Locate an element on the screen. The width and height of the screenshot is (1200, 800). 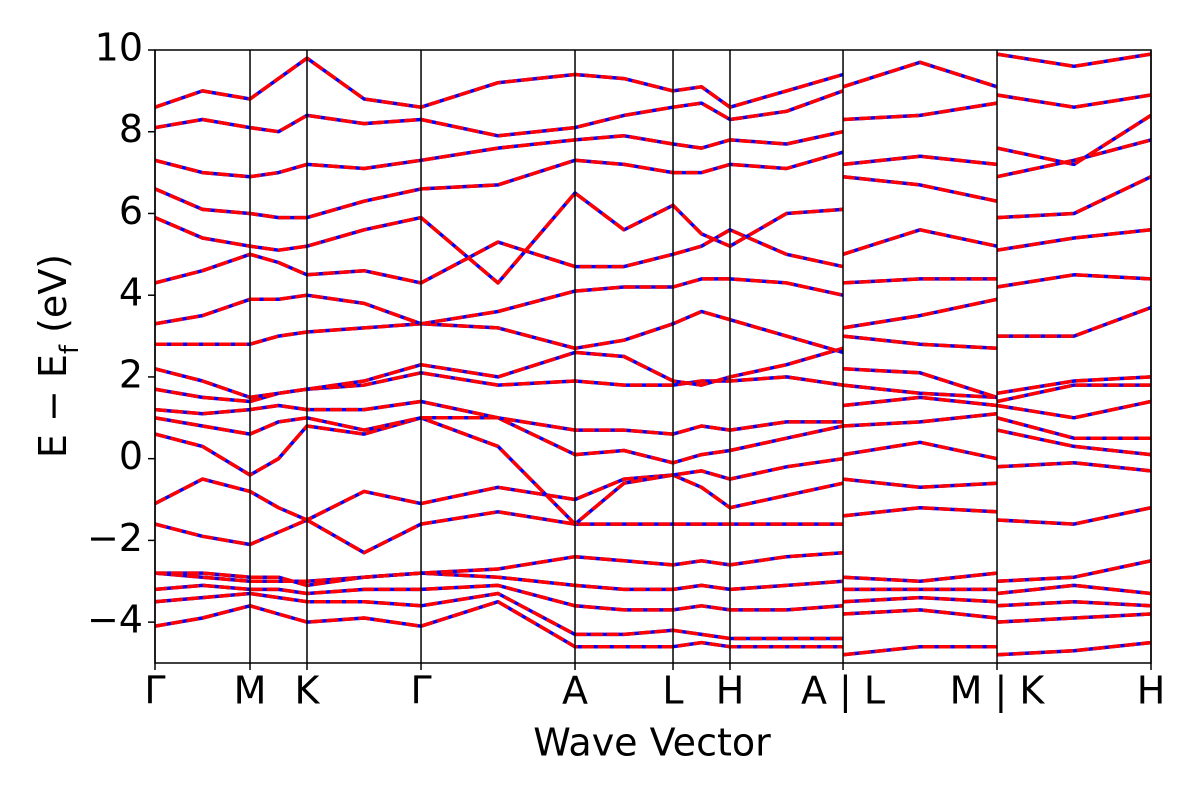
x-tick-label: K is located at coordinates (308, 691).